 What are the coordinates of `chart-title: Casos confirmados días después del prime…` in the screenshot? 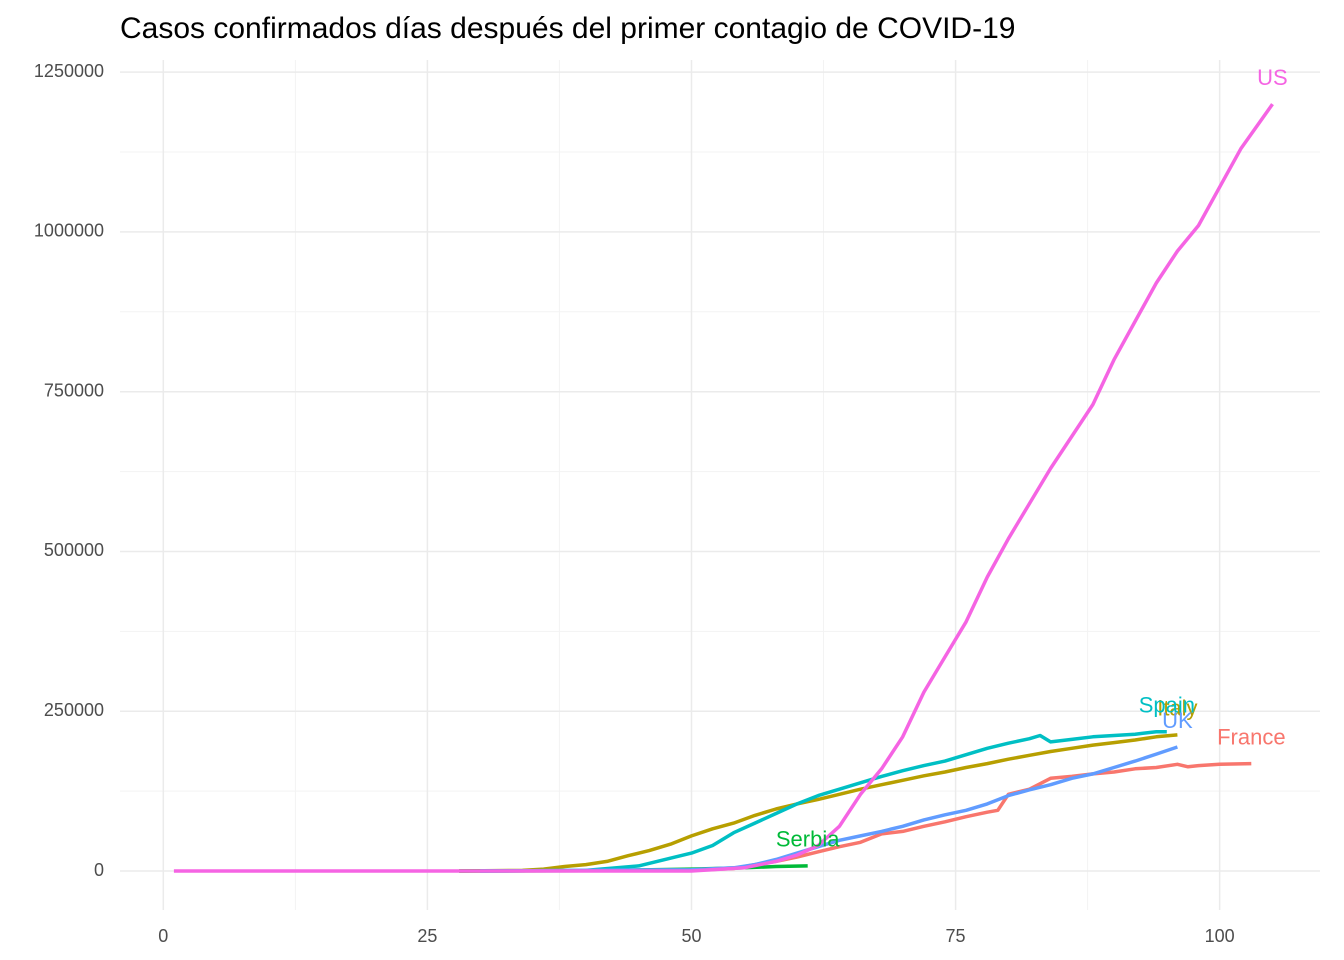 It's located at (567, 28).